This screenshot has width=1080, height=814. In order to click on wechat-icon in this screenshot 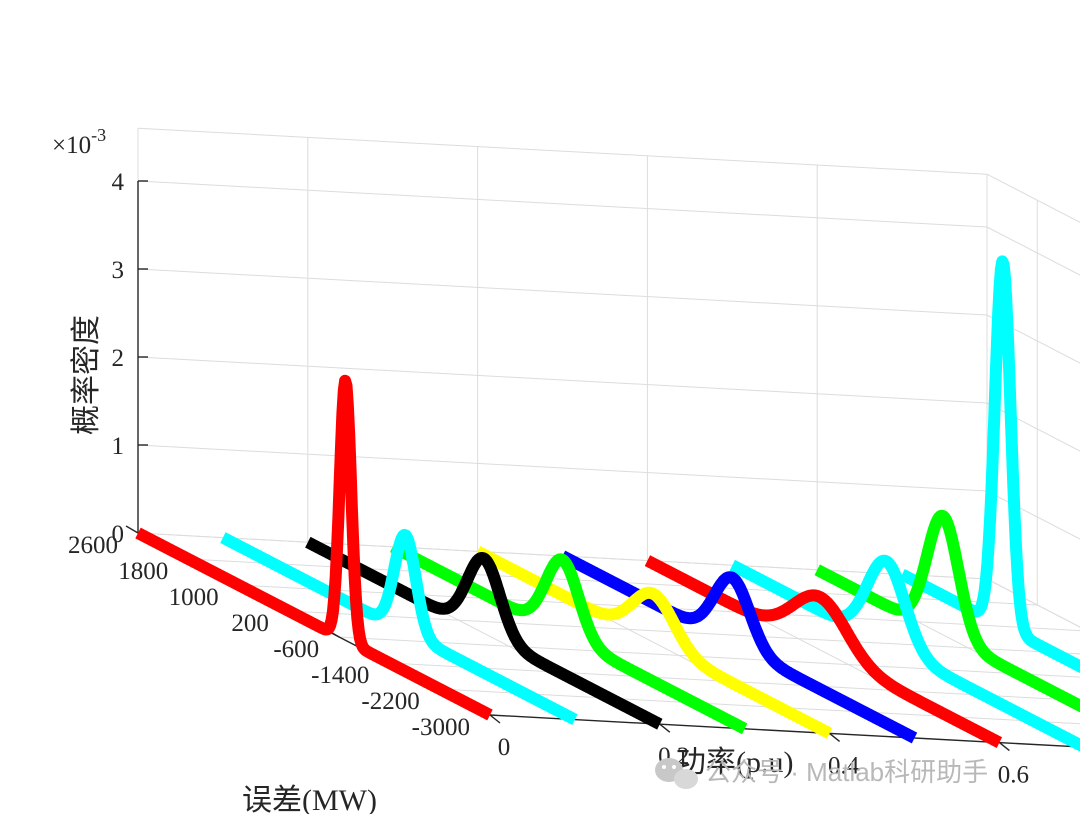, I will do `click(676, 773)`.